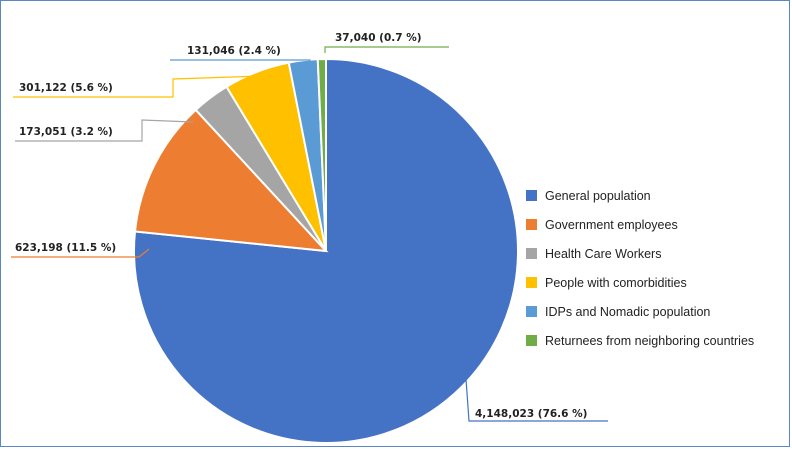  What do you see at coordinates (66, 88) in the screenshot?
I see `data-label-4: 301,122 (5.6 %)` at bounding box center [66, 88].